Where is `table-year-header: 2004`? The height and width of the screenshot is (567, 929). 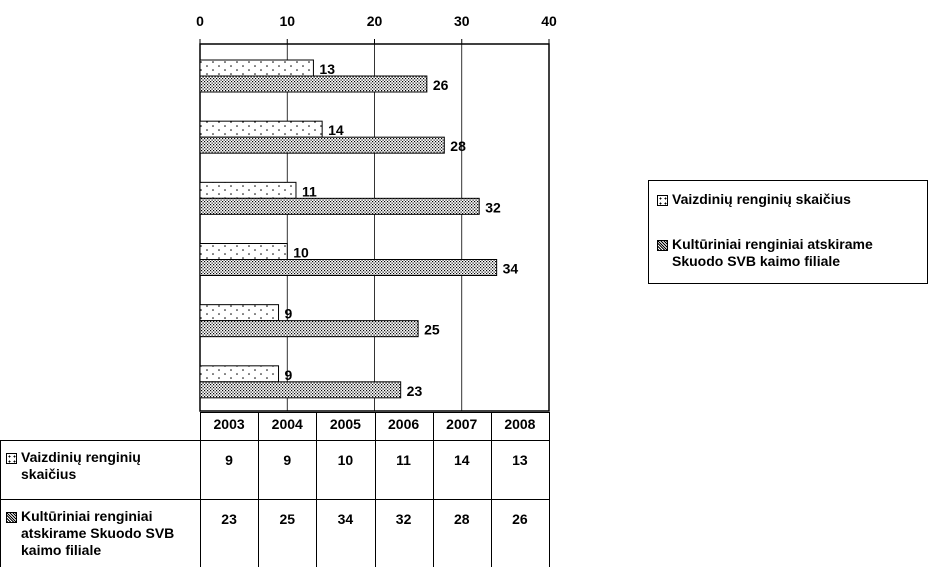
table-year-header: 2004 is located at coordinates (287, 424).